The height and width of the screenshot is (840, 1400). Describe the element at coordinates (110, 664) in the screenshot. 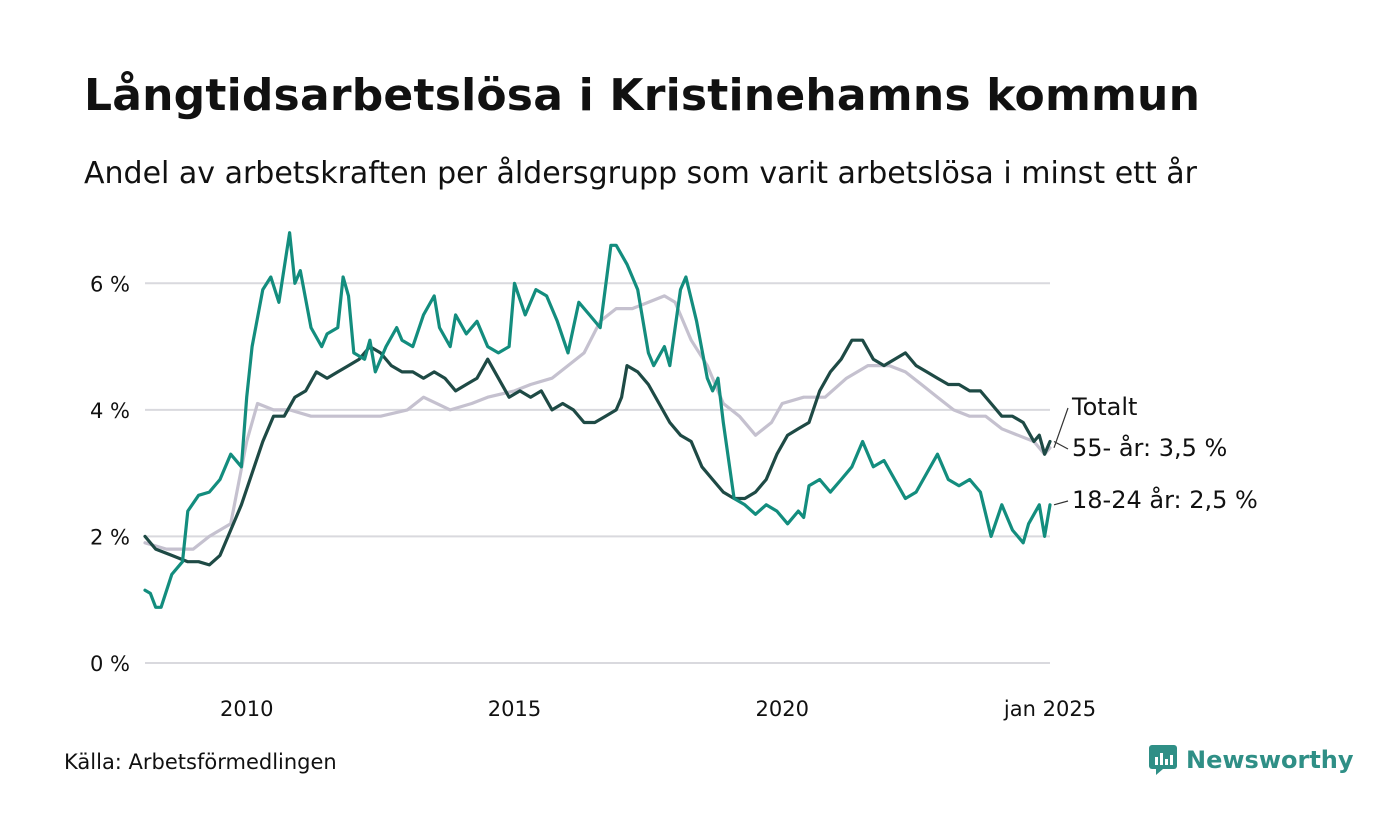

I see `y-tick-label: 0 %` at that location.